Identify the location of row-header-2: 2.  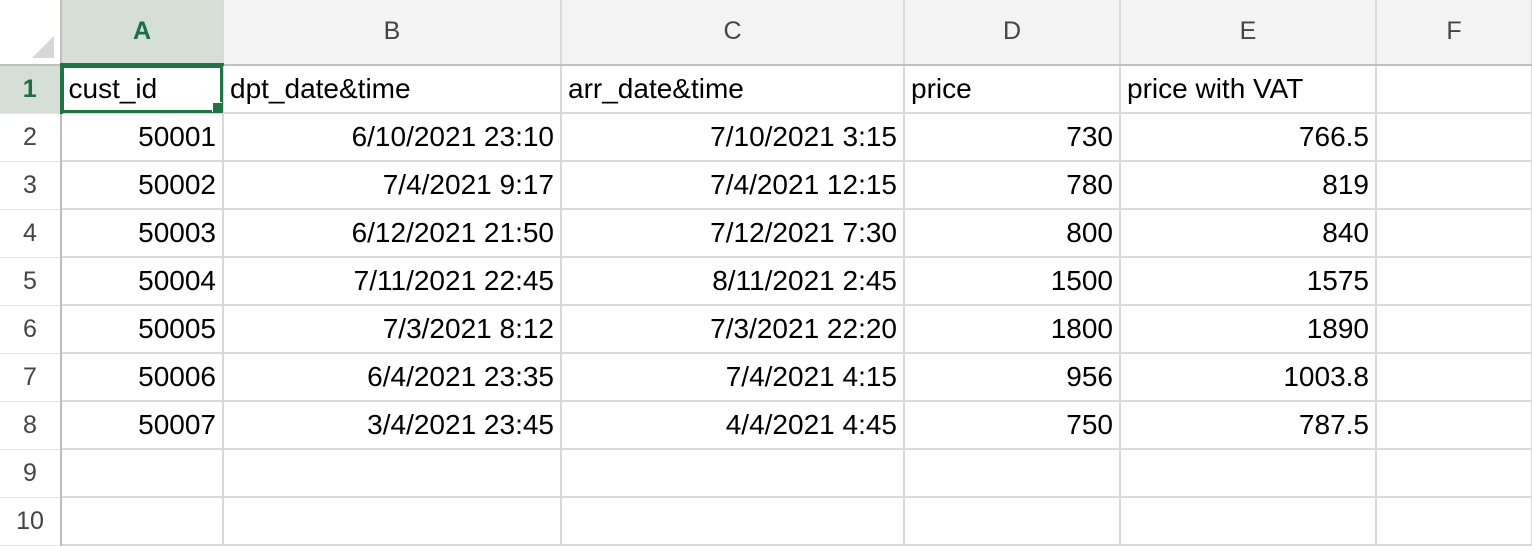
(31, 137).